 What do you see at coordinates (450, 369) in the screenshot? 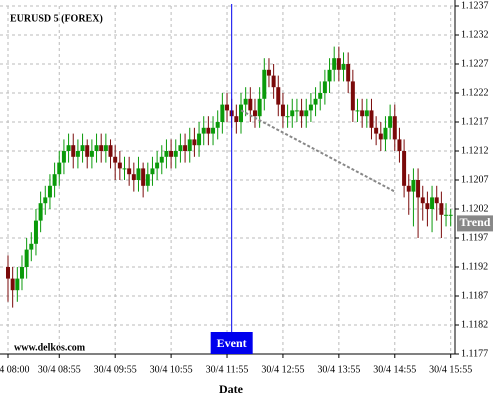
I see `x-tick-label: 30/4 15:55` at bounding box center [450, 369].